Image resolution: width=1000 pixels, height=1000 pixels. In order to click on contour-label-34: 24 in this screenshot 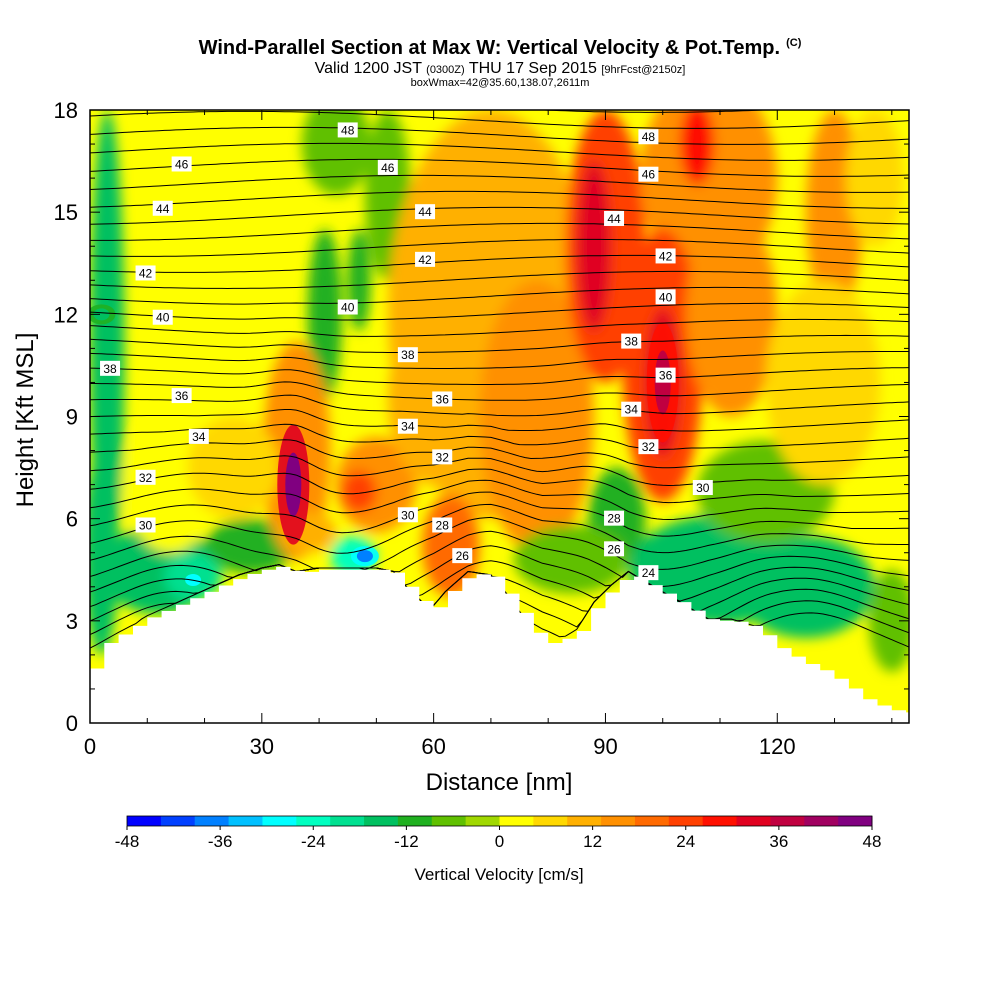, I will do `click(648, 573)`.